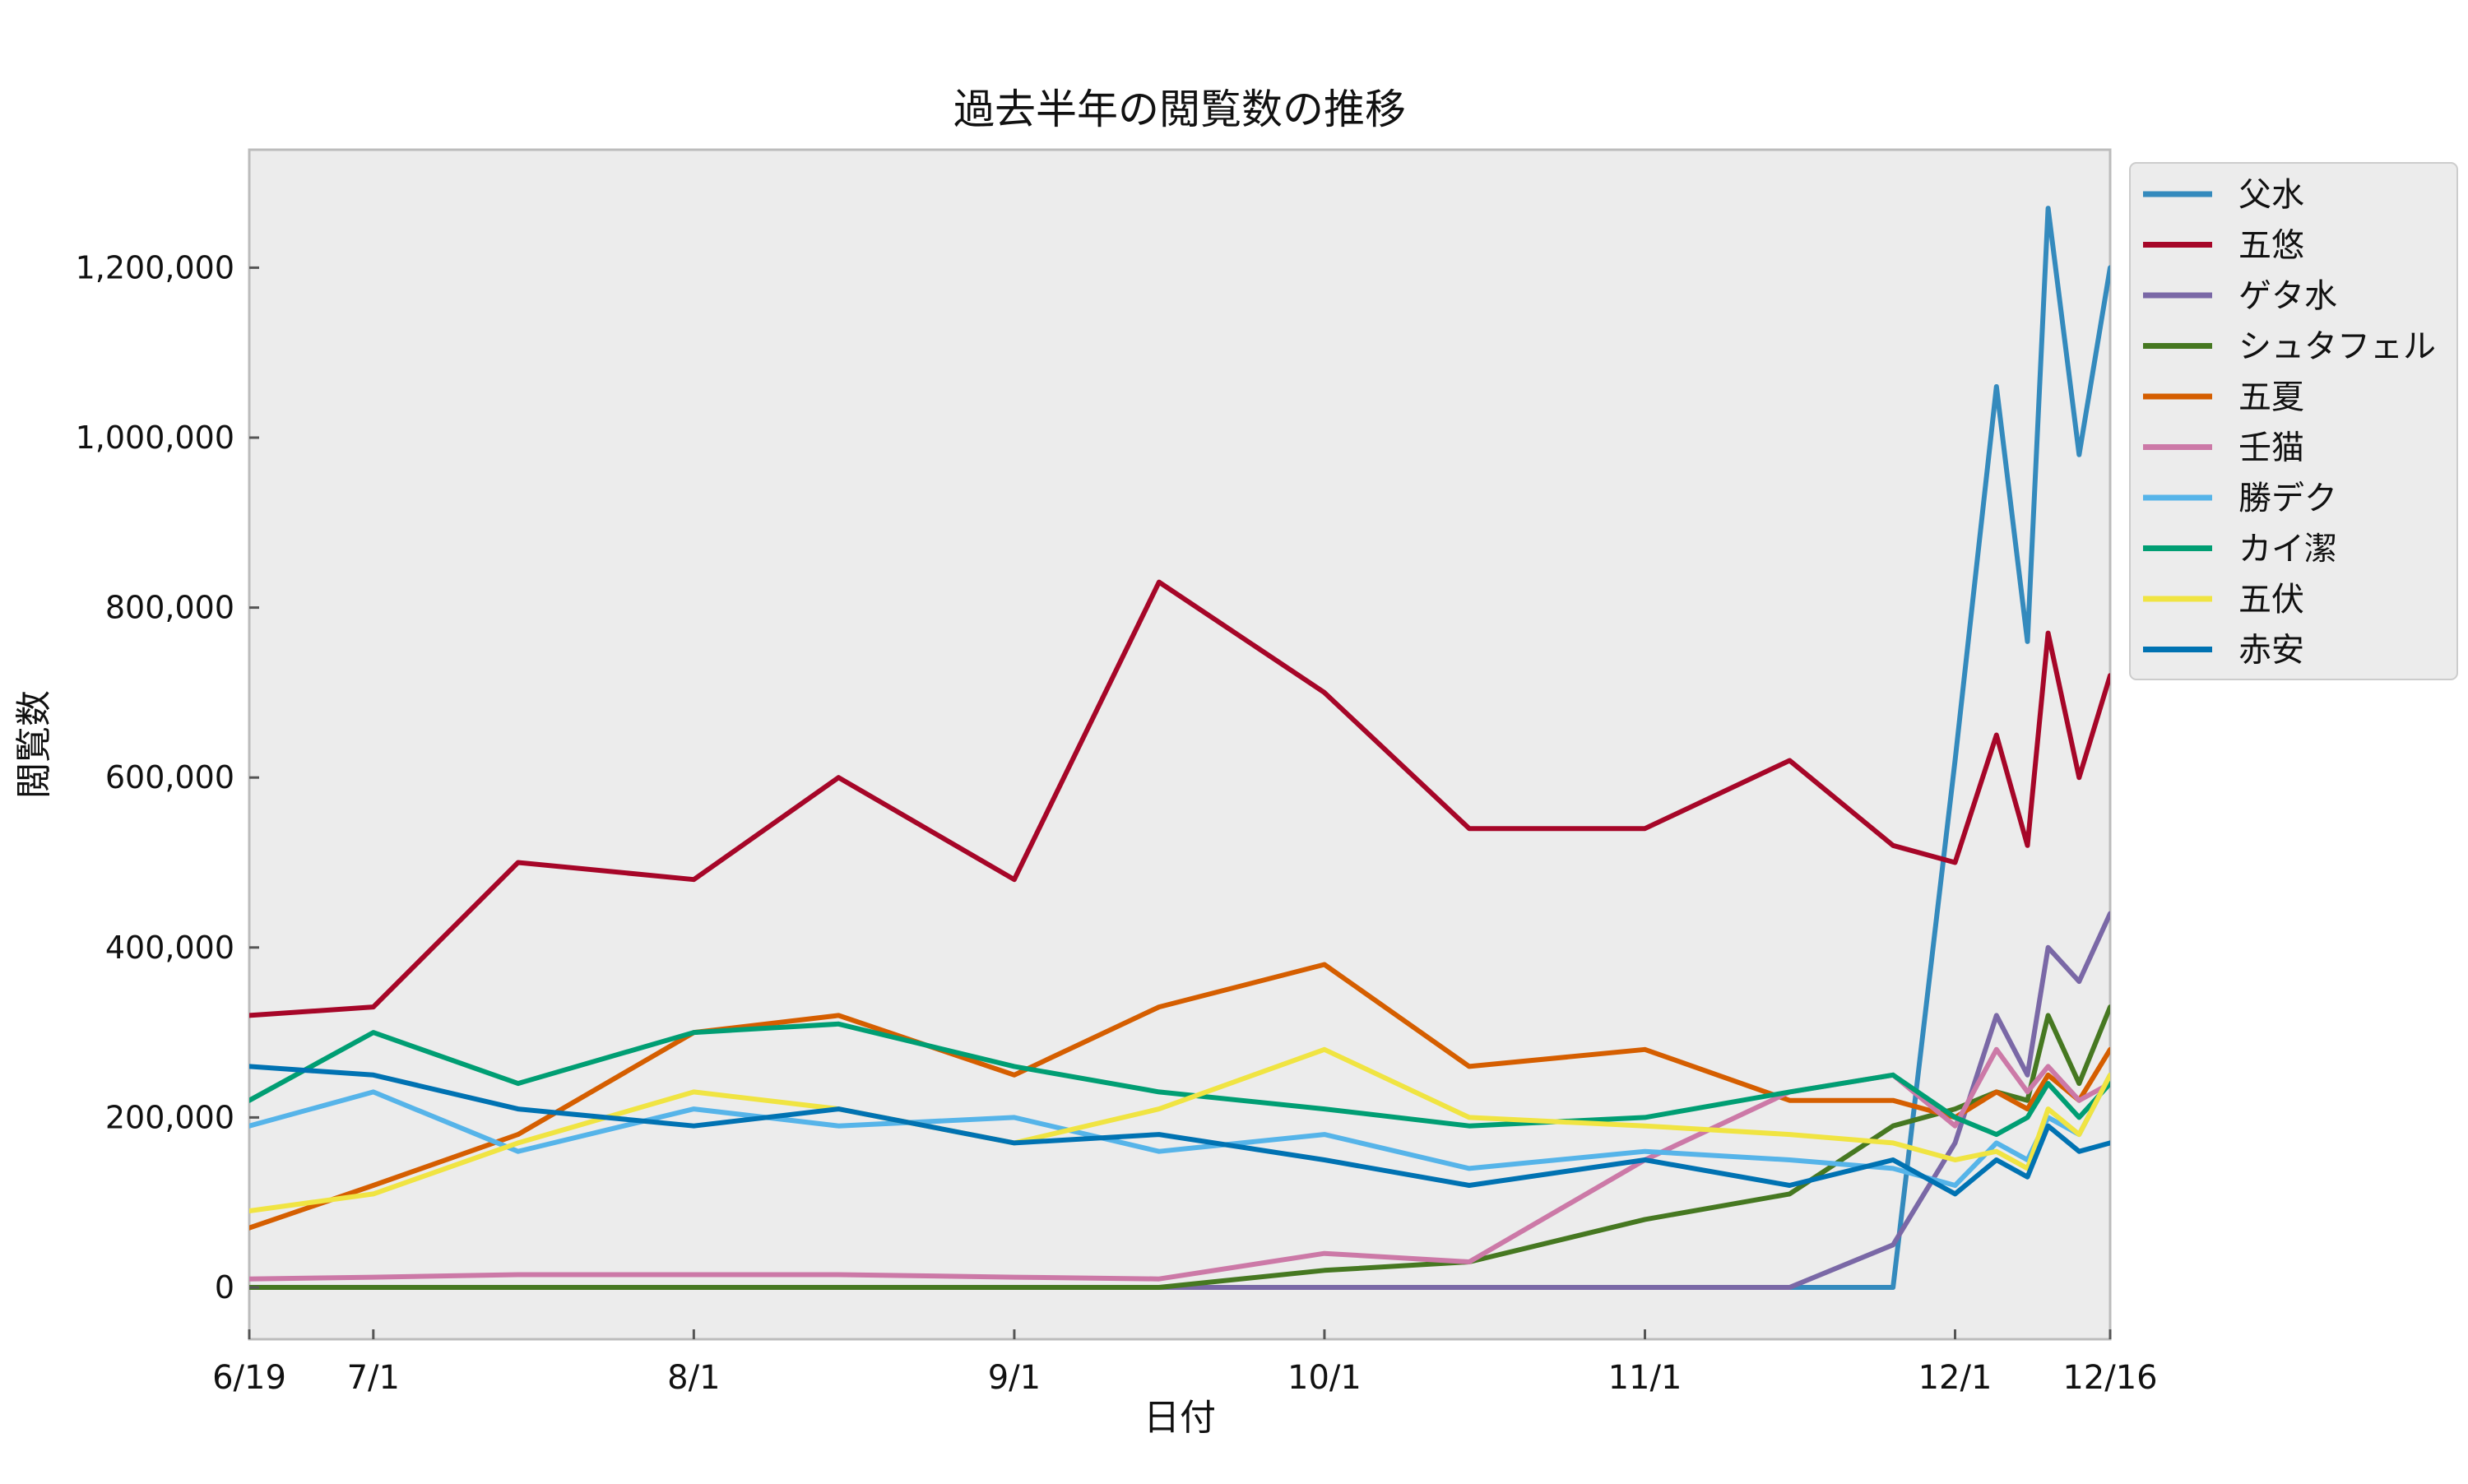 The width and height of the screenshot is (2468, 1484). I want to click on legend-label: 壬猫, so click(2271, 448).